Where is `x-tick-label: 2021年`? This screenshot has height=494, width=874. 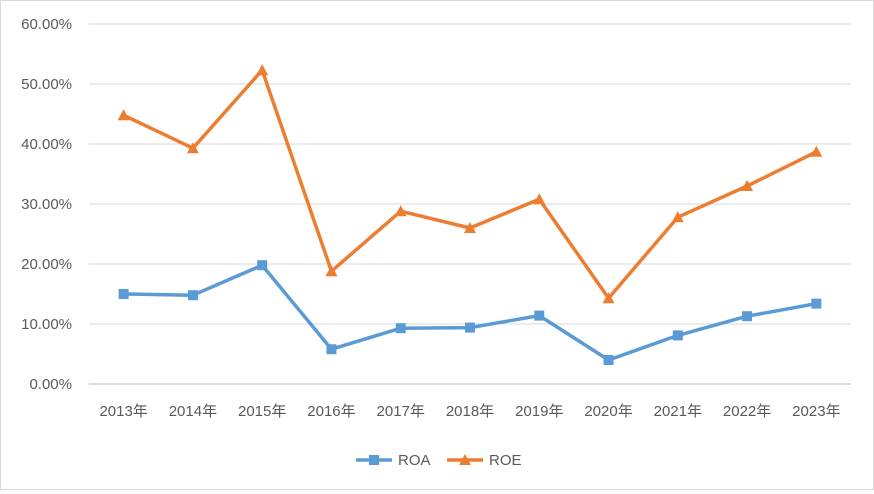 x-tick-label: 2021年 is located at coordinates (678, 411).